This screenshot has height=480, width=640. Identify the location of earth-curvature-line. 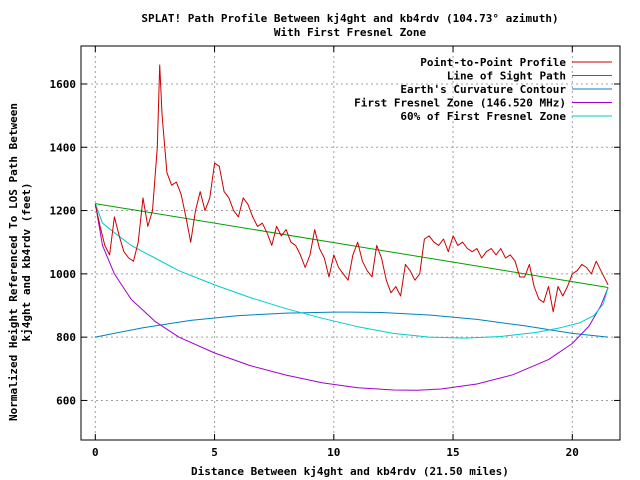
(352, 324).